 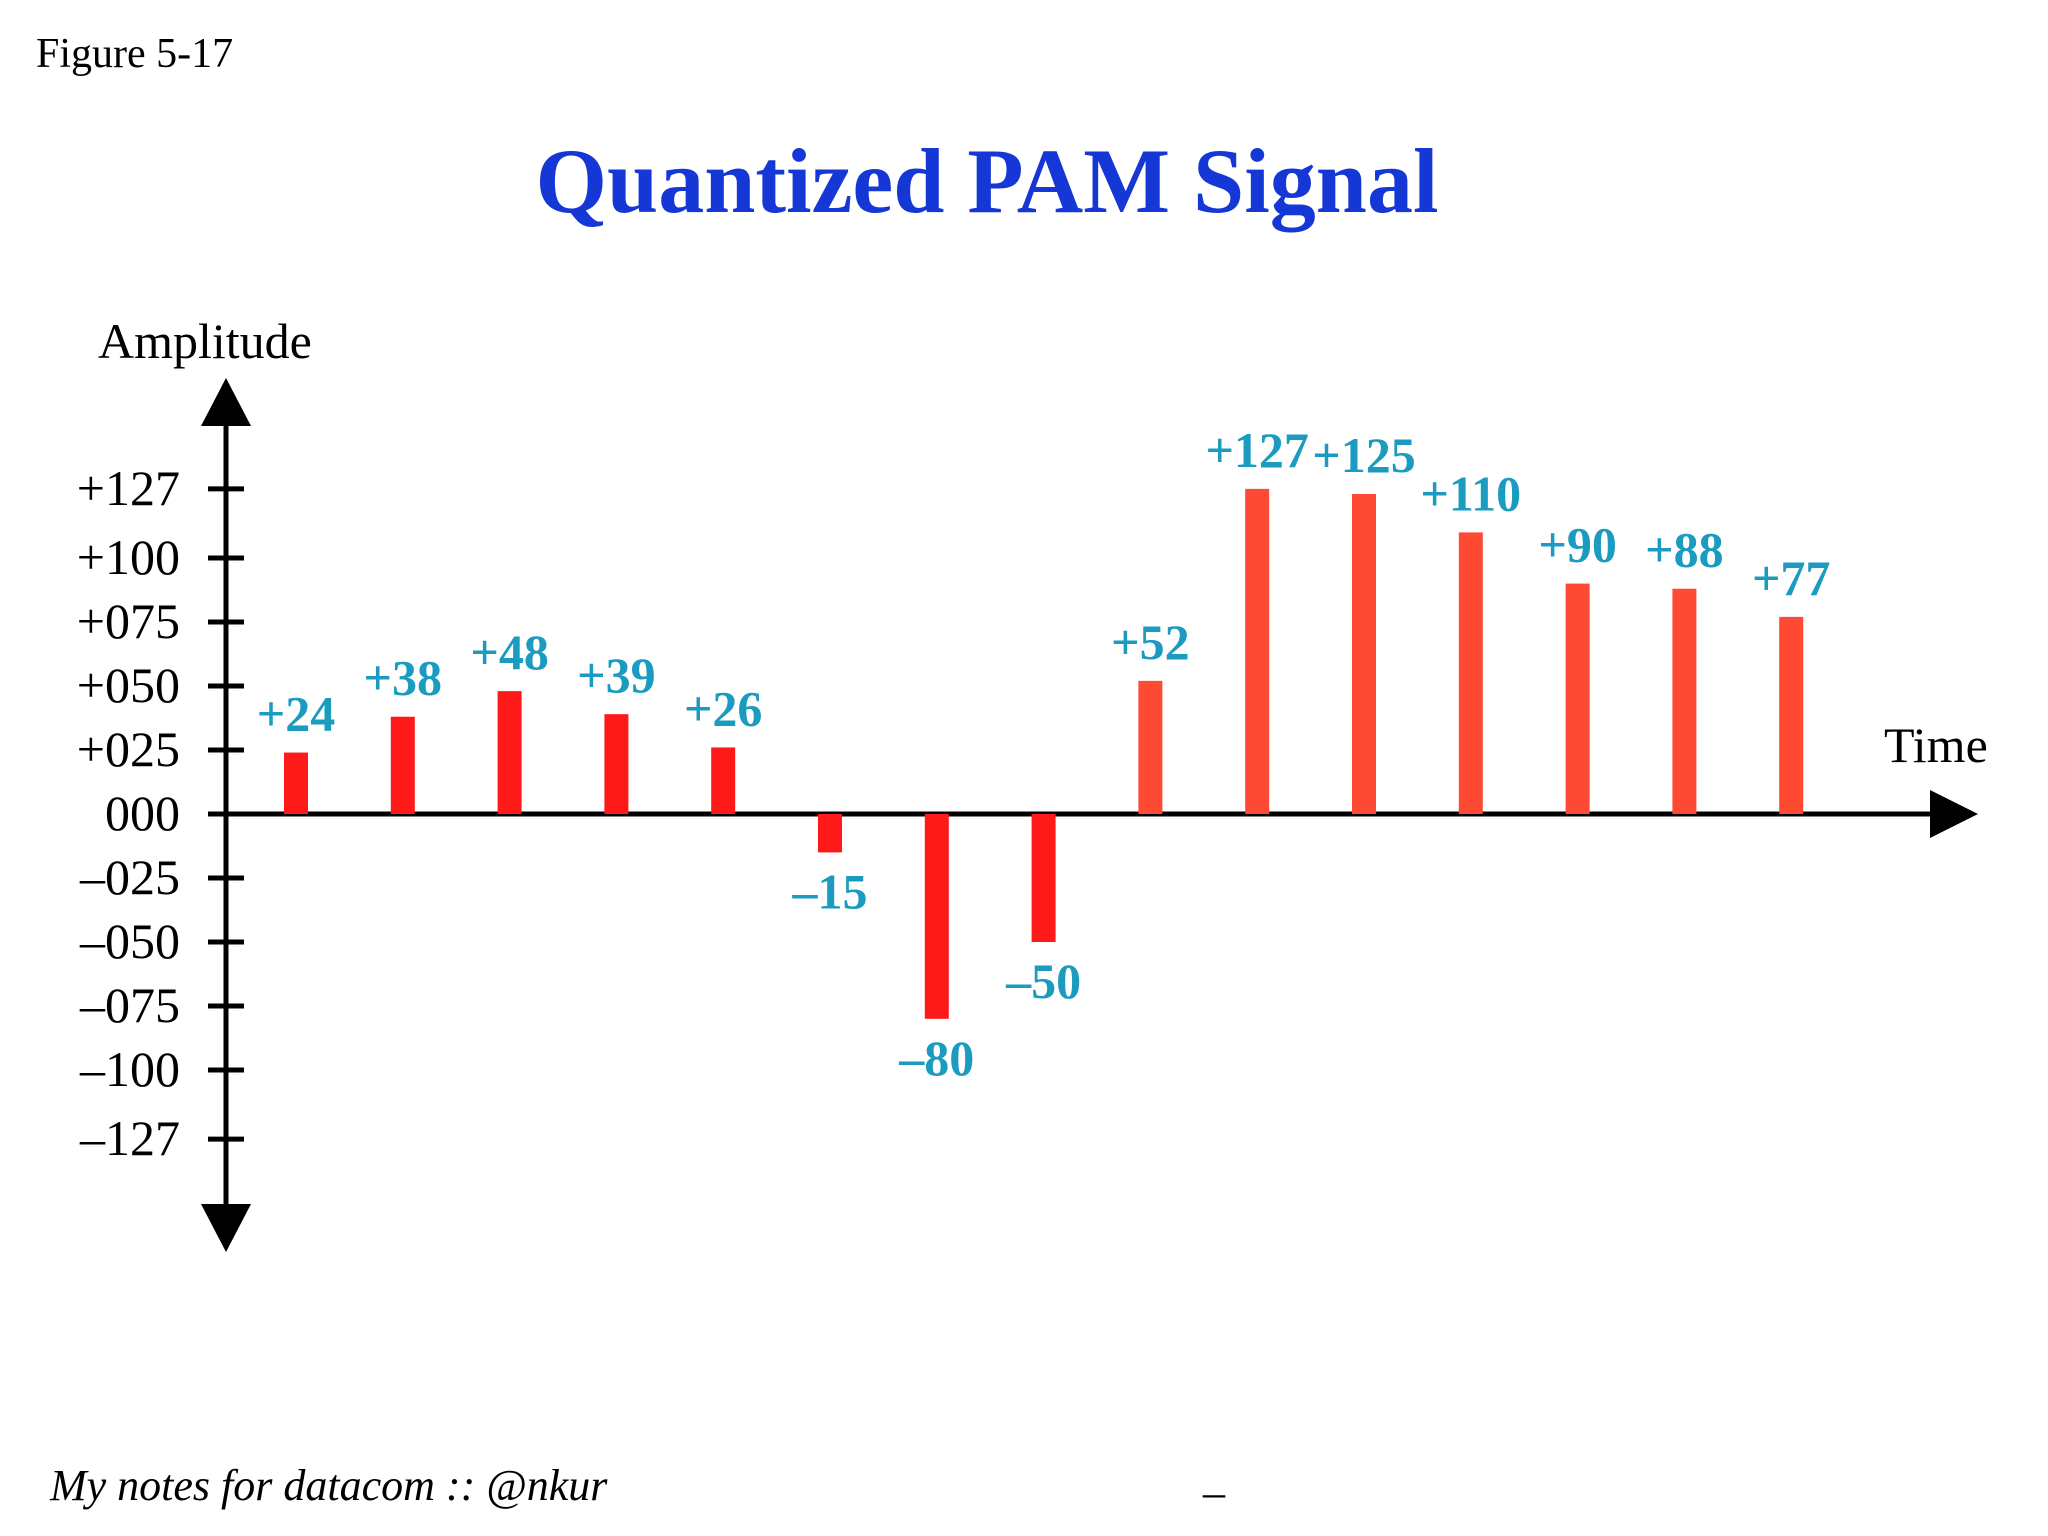 What do you see at coordinates (509, 652) in the screenshot?
I see `bar-label-2: +48` at bounding box center [509, 652].